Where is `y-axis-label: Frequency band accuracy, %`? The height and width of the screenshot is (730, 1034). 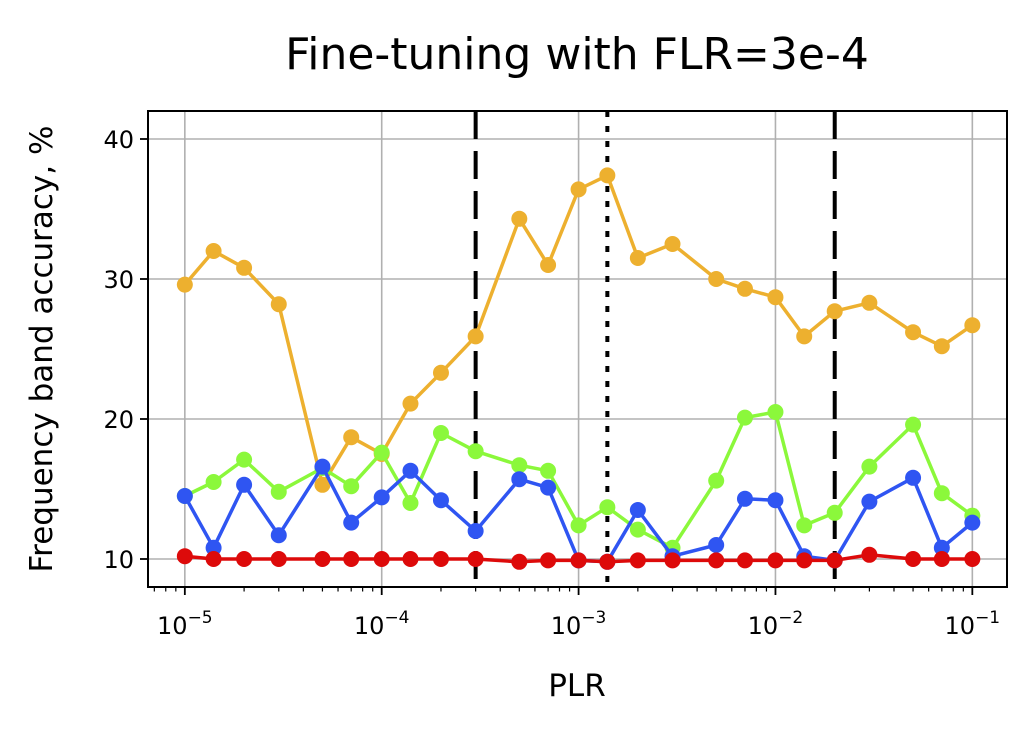
y-axis-label: Frequency band accuracy, % is located at coordinates (42, 349).